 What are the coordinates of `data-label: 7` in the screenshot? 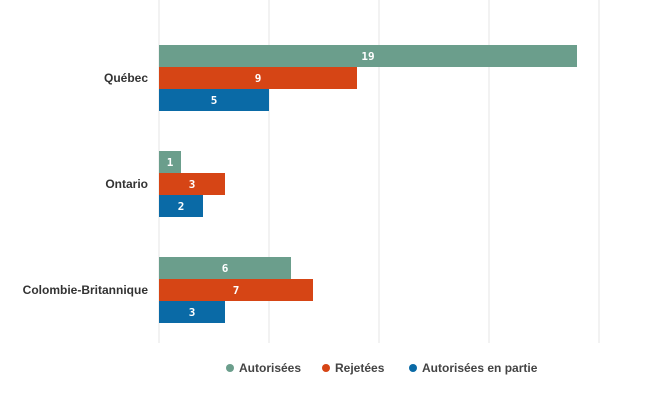 It's located at (236, 290).